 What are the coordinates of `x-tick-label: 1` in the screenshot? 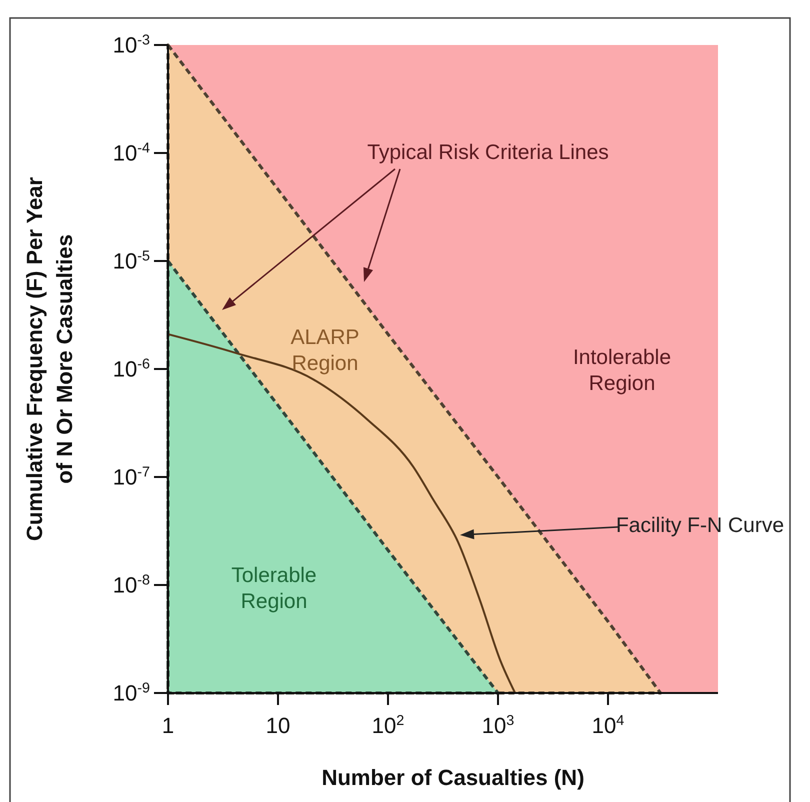 It's located at (168, 725).